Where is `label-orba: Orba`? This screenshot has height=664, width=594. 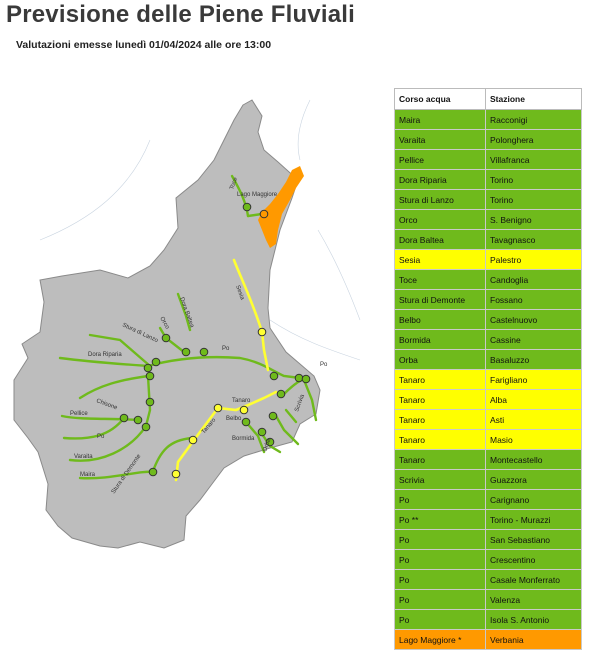 label-orba: Orba is located at coordinates (267, 444).